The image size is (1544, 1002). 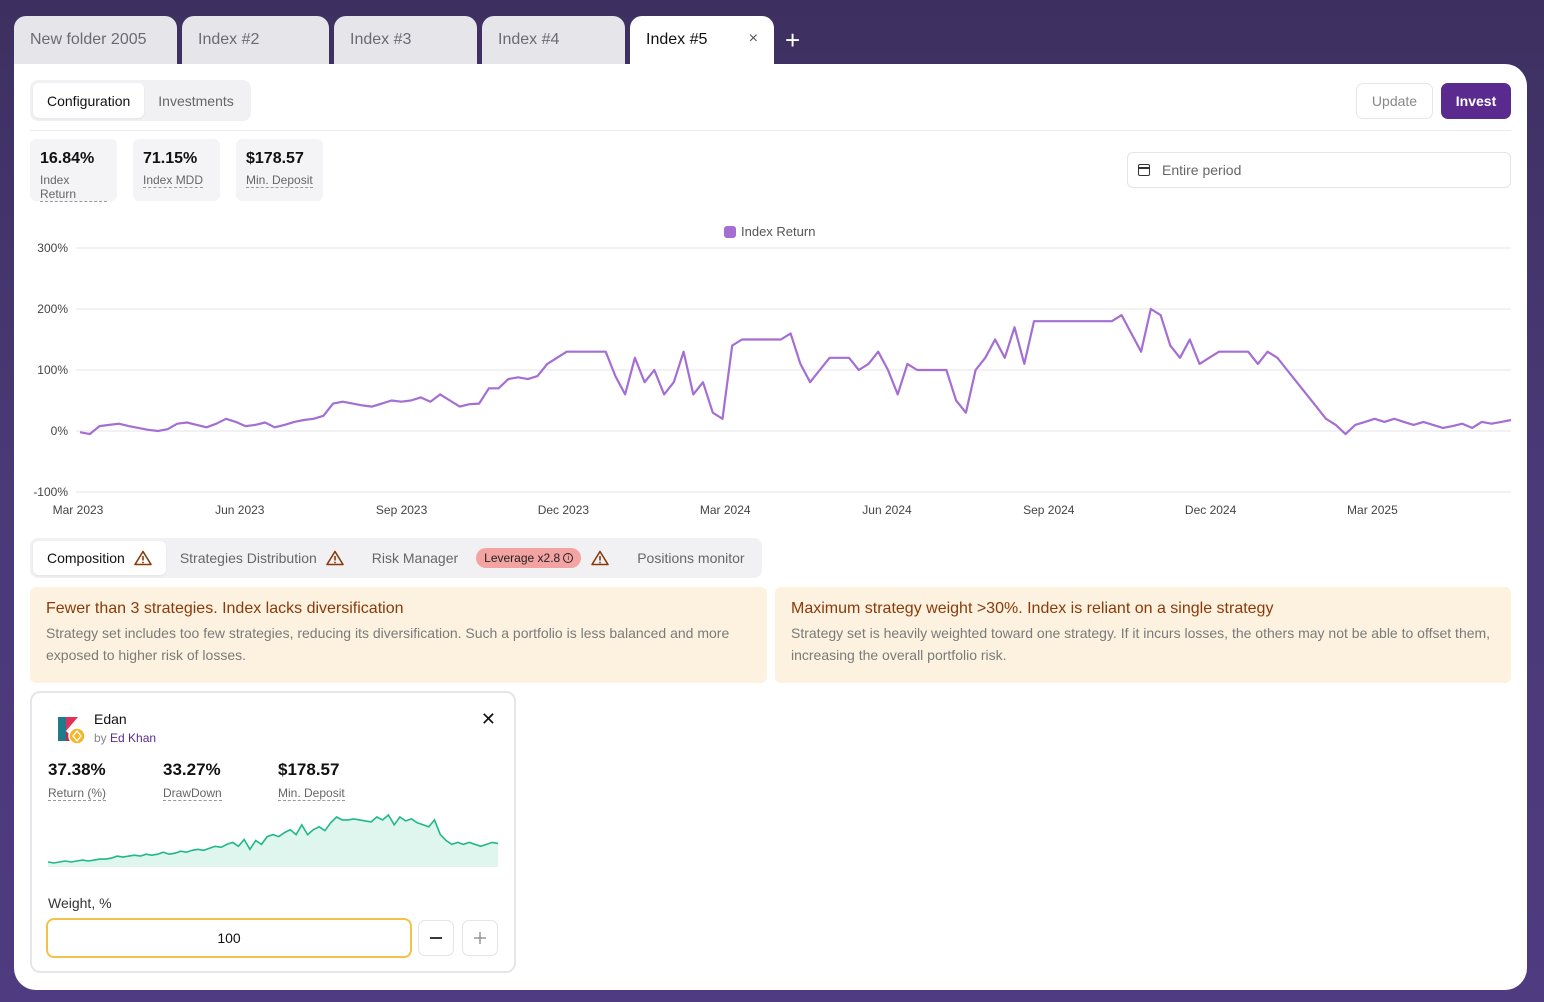 What do you see at coordinates (110, 719) in the screenshot?
I see `strategy-name: Edan` at bounding box center [110, 719].